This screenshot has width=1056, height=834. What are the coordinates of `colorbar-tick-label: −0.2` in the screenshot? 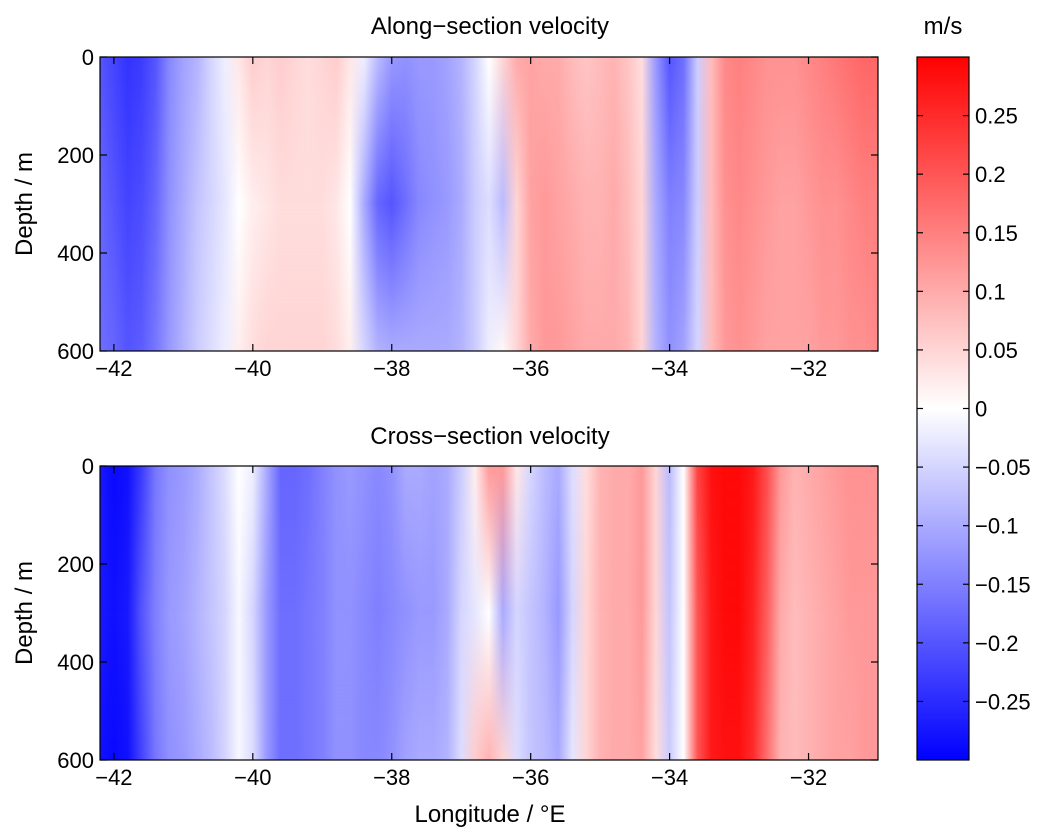 It's located at (996, 643).